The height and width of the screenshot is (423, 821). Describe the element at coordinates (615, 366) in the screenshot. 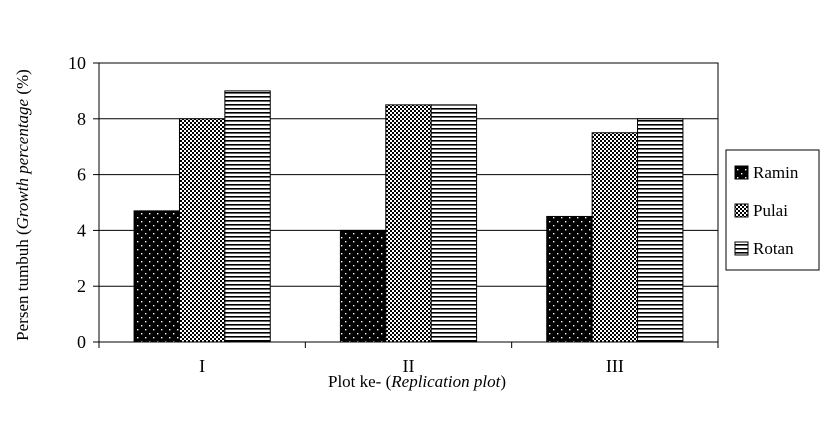

I see `x-tick-label: III` at that location.